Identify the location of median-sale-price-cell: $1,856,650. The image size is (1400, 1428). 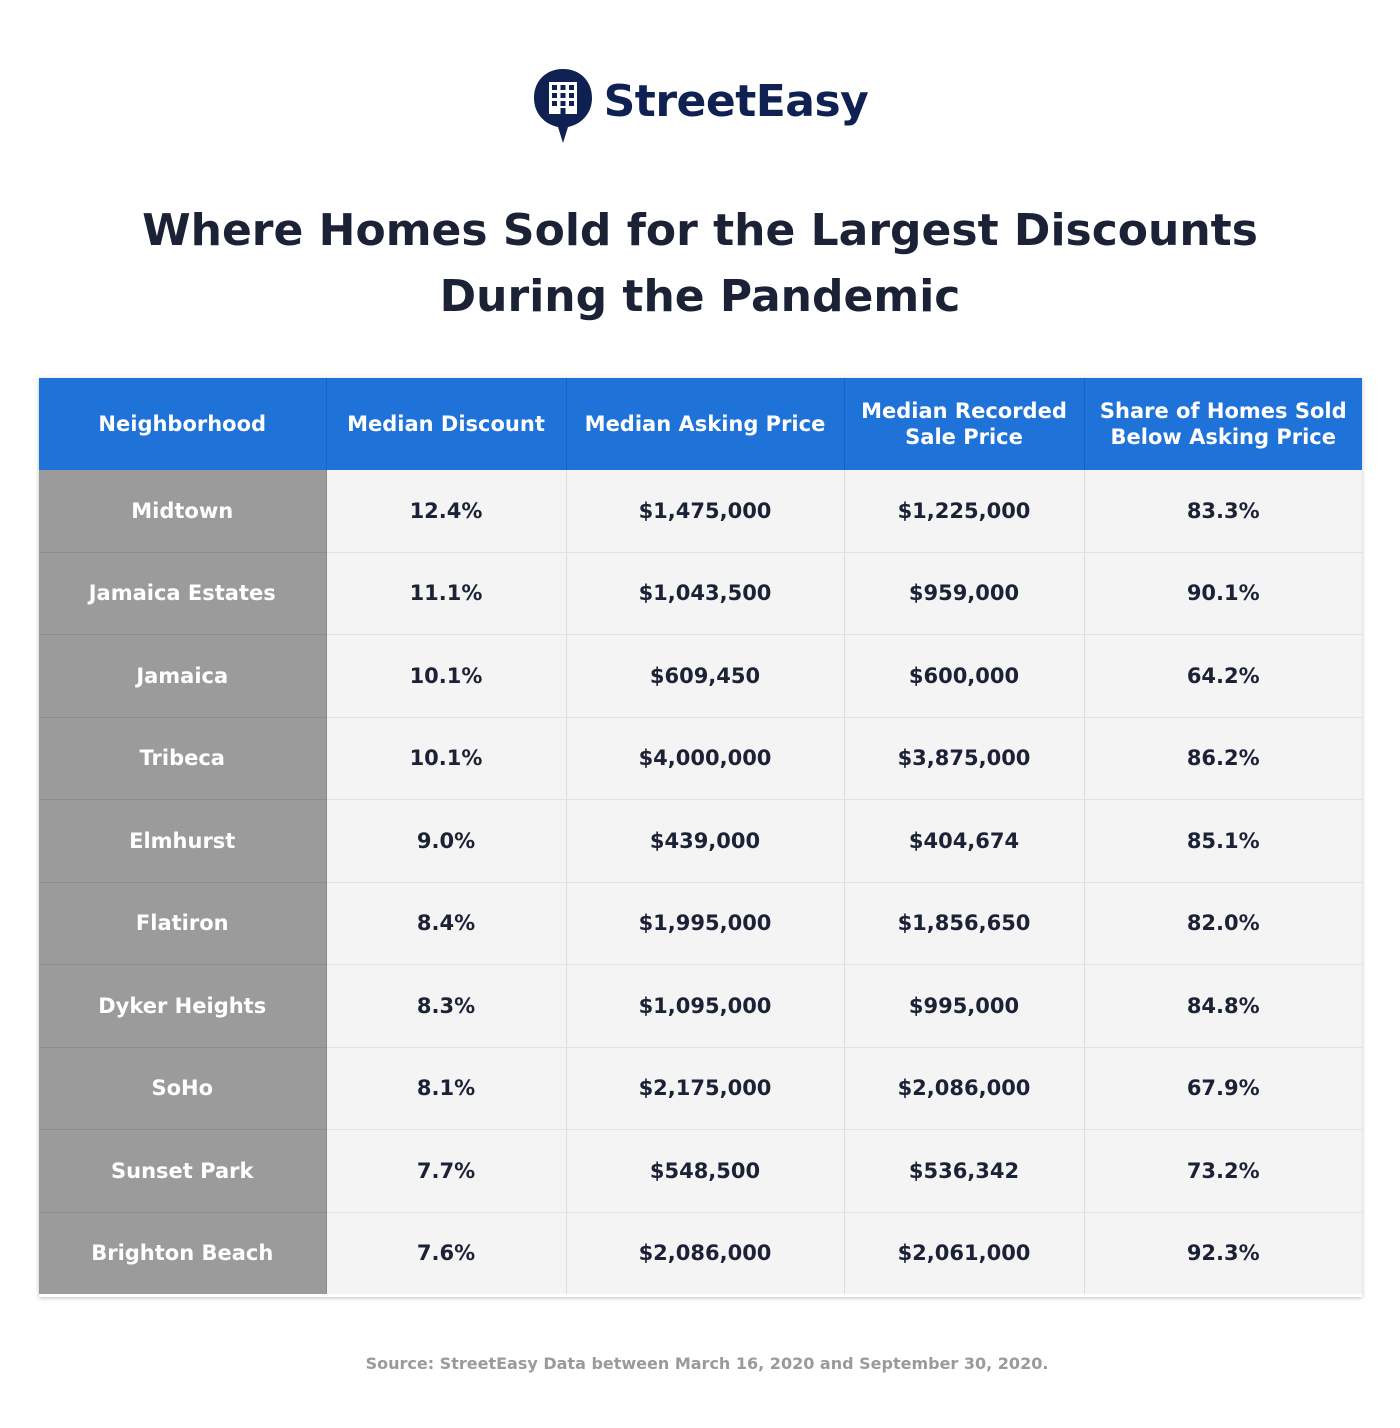
(964, 923).